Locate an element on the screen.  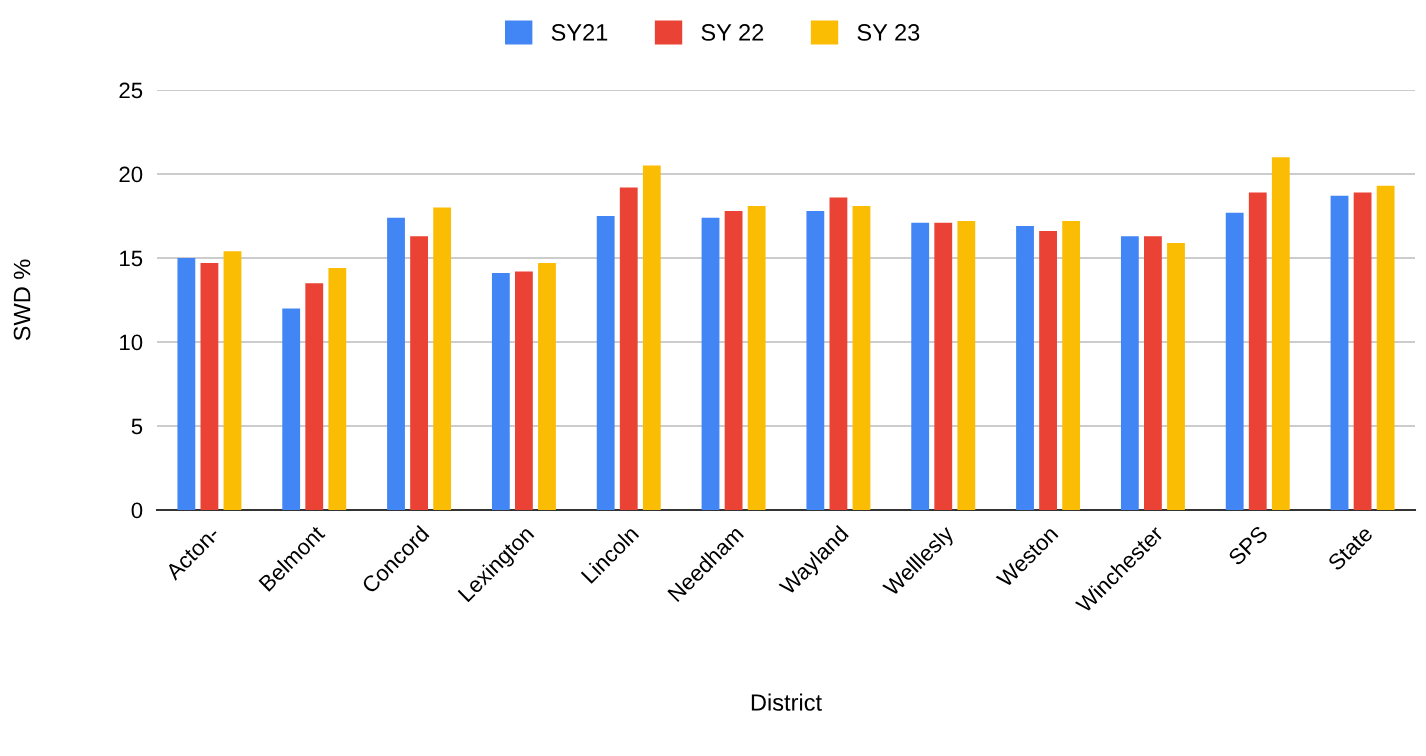
x-axis-title: District is located at coordinates (786, 702).